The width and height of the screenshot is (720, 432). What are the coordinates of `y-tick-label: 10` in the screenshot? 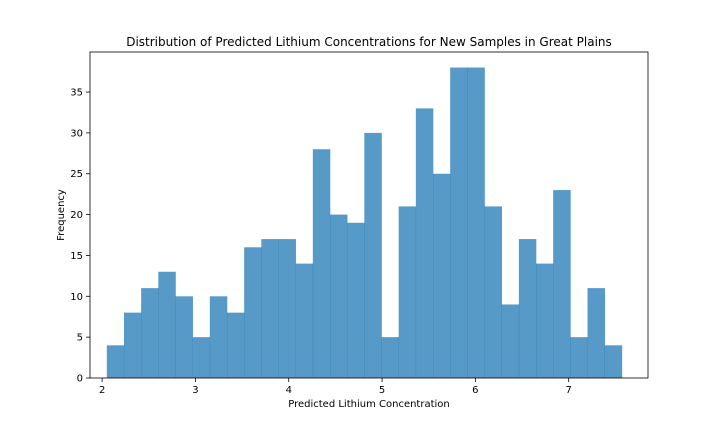 It's located at (76, 297).